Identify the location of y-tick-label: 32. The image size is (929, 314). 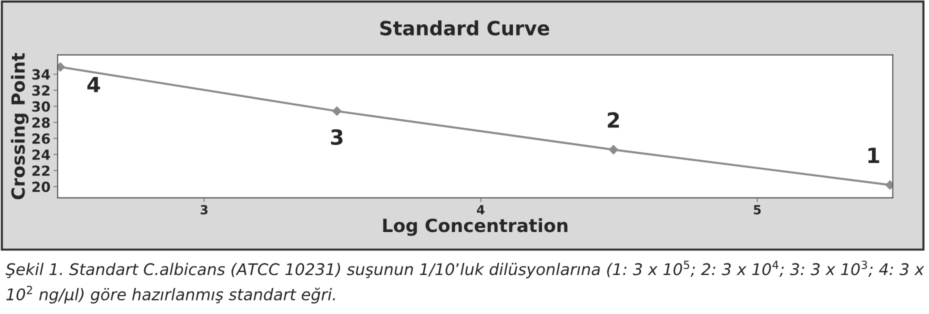
(41, 90).